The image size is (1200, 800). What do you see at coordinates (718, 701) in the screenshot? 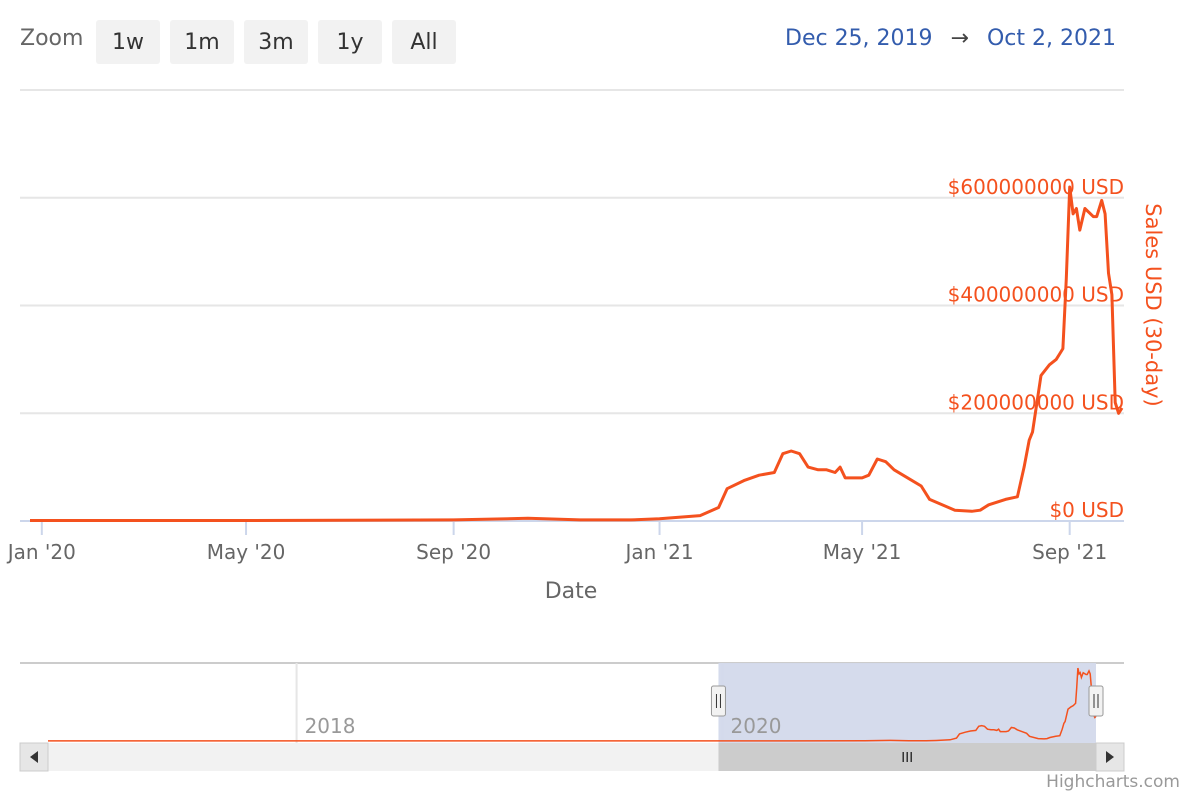
I see `navigator-left-handle` at bounding box center [718, 701].